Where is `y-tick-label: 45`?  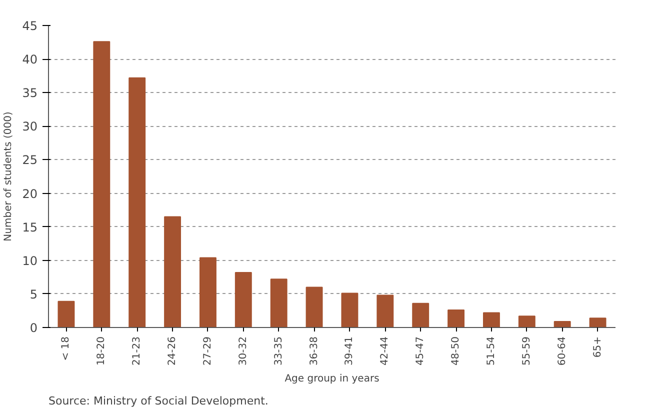 y-tick-label: 45 is located at coordinates (30, 26).